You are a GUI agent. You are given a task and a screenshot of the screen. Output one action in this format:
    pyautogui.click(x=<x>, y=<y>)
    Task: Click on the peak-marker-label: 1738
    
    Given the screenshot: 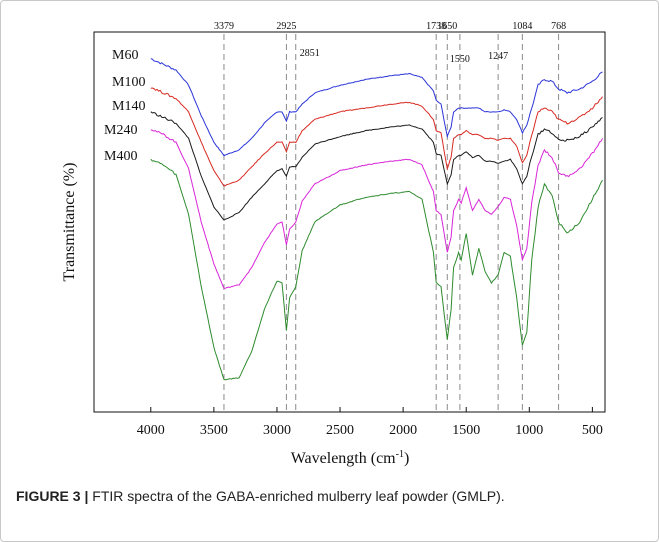 What is the action you would take?
    pyautogui.click(x=436, y=26)
    